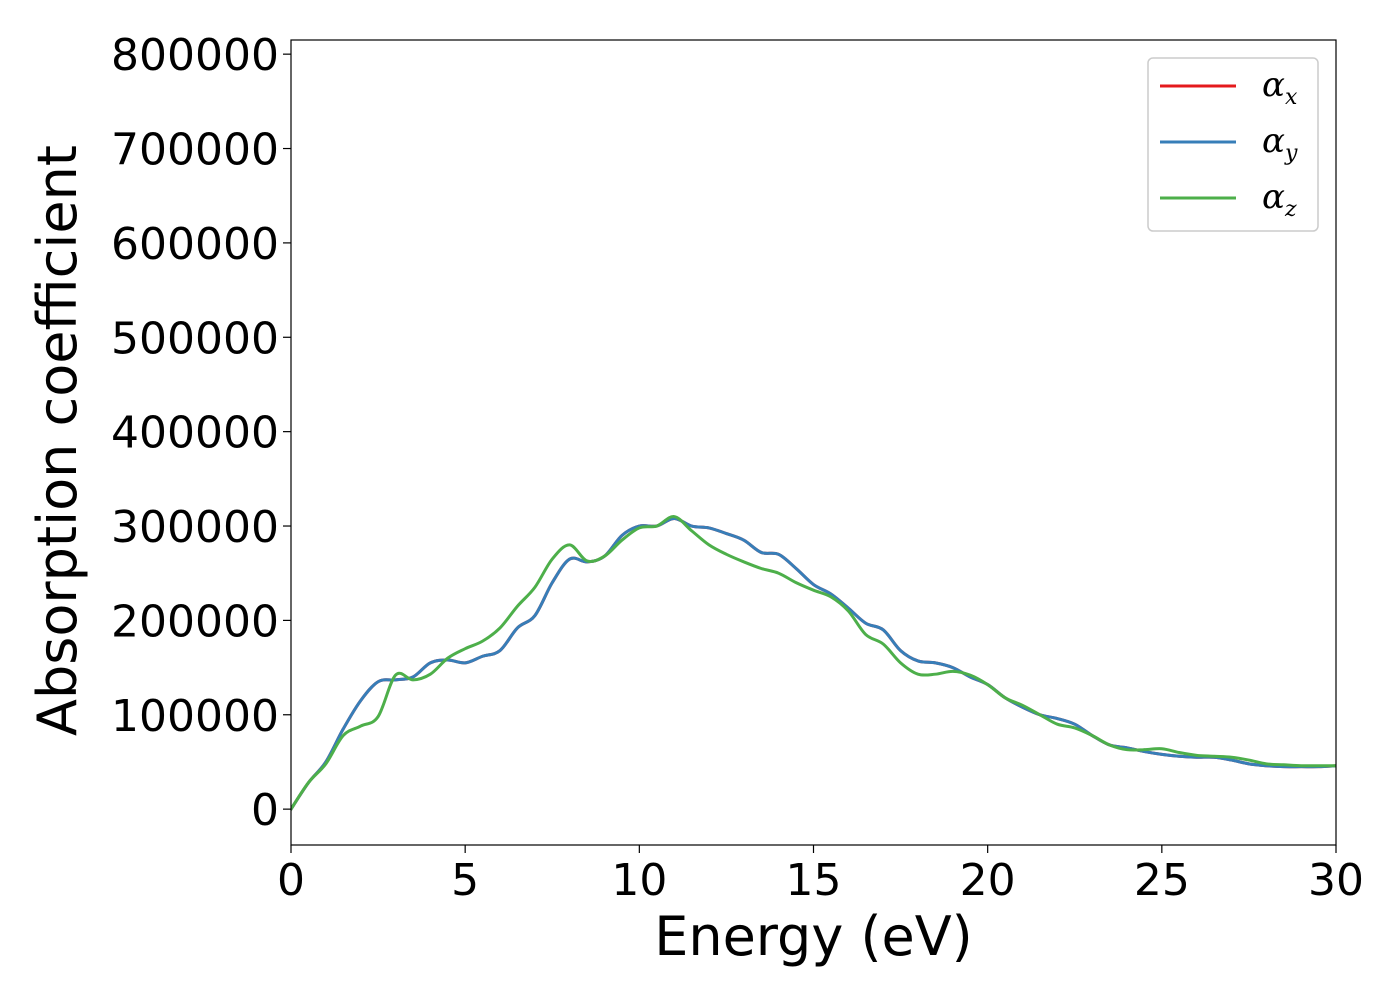 Image resolution: width=1400 pixels, height=1000 pixels. I want to click on y-tick-label: 700000, so click(195, 150).